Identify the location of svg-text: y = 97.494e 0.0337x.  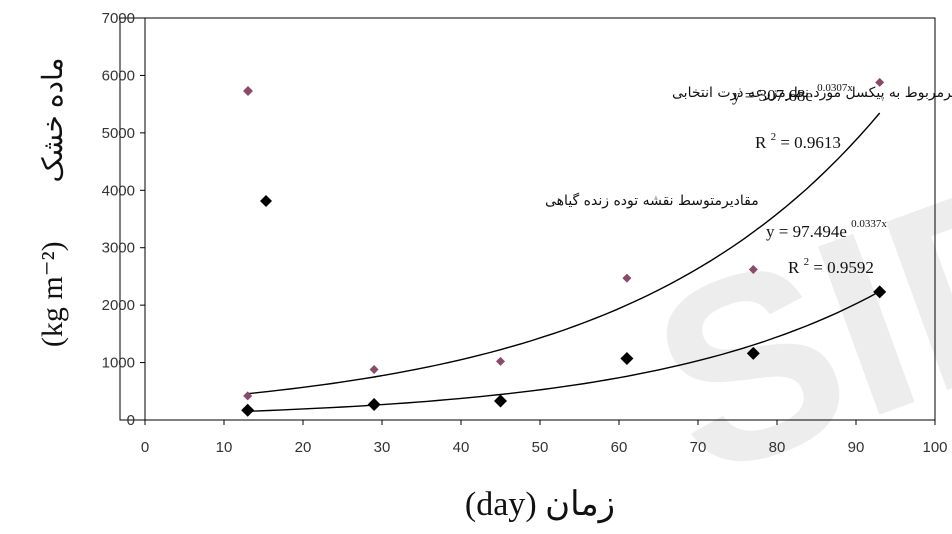
(826, 229).